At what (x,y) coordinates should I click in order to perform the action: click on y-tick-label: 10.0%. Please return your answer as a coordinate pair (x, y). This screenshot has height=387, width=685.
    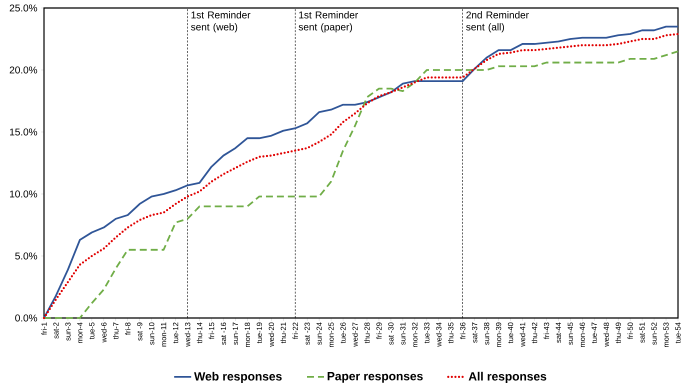
    Looking at the image, I should click on (24, 194).